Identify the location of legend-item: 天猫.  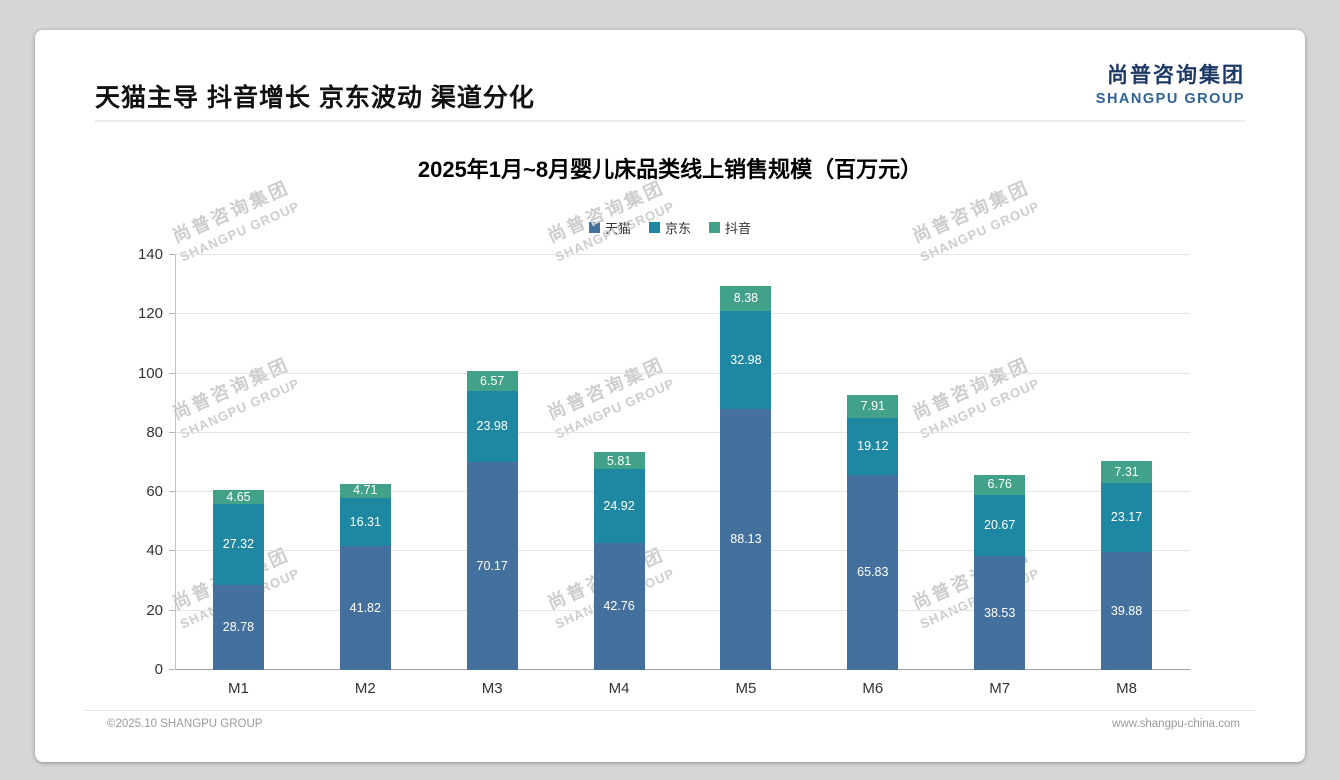
(609, 227).